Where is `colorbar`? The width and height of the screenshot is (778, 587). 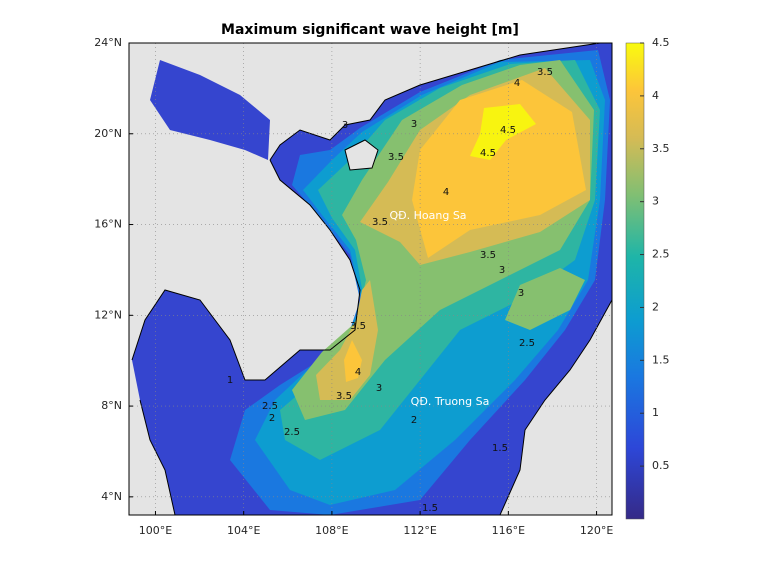 colorbar is located at coordinates (635, 281).